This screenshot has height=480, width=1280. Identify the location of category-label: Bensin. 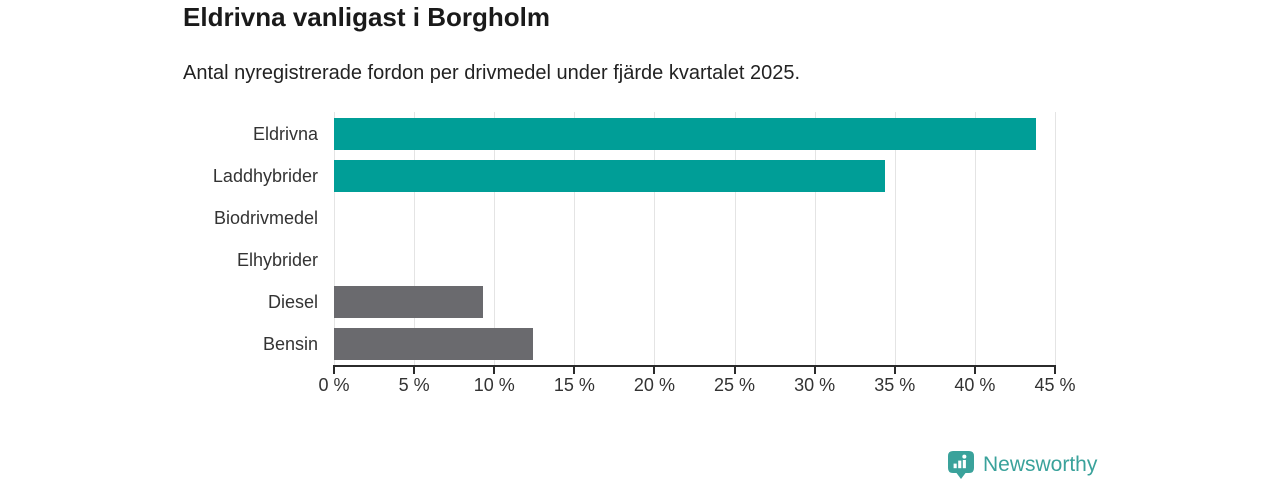
(290, 344).